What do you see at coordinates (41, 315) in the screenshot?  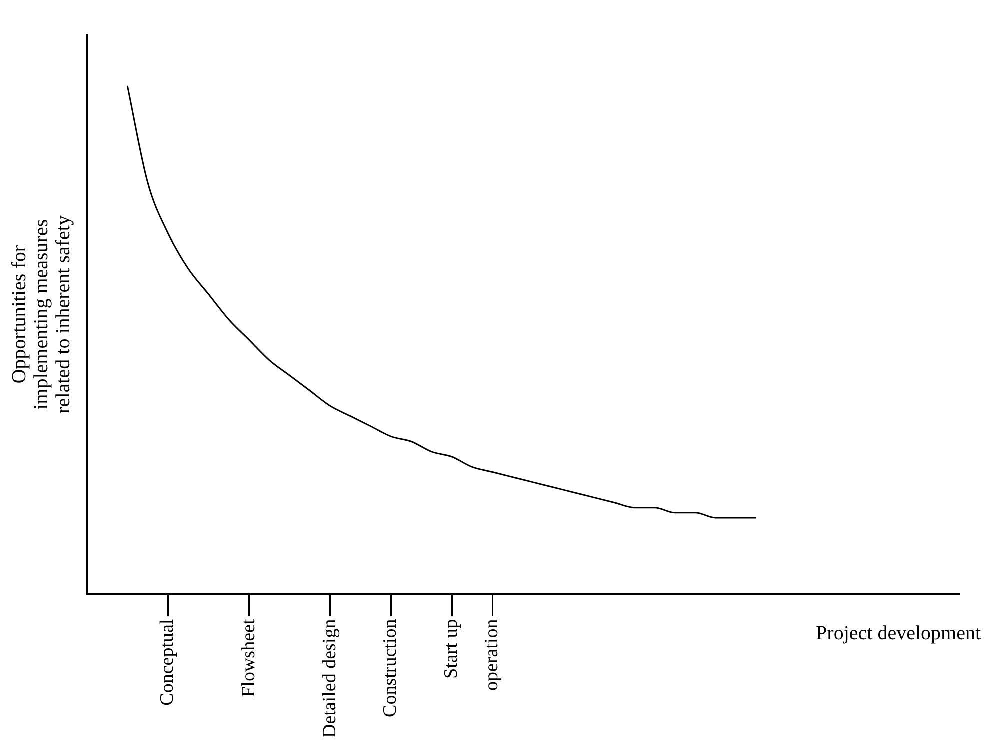 I see `y-axis-title: Opportunities for implementing measures related to inherent safety` at bounding box center [41, 315].